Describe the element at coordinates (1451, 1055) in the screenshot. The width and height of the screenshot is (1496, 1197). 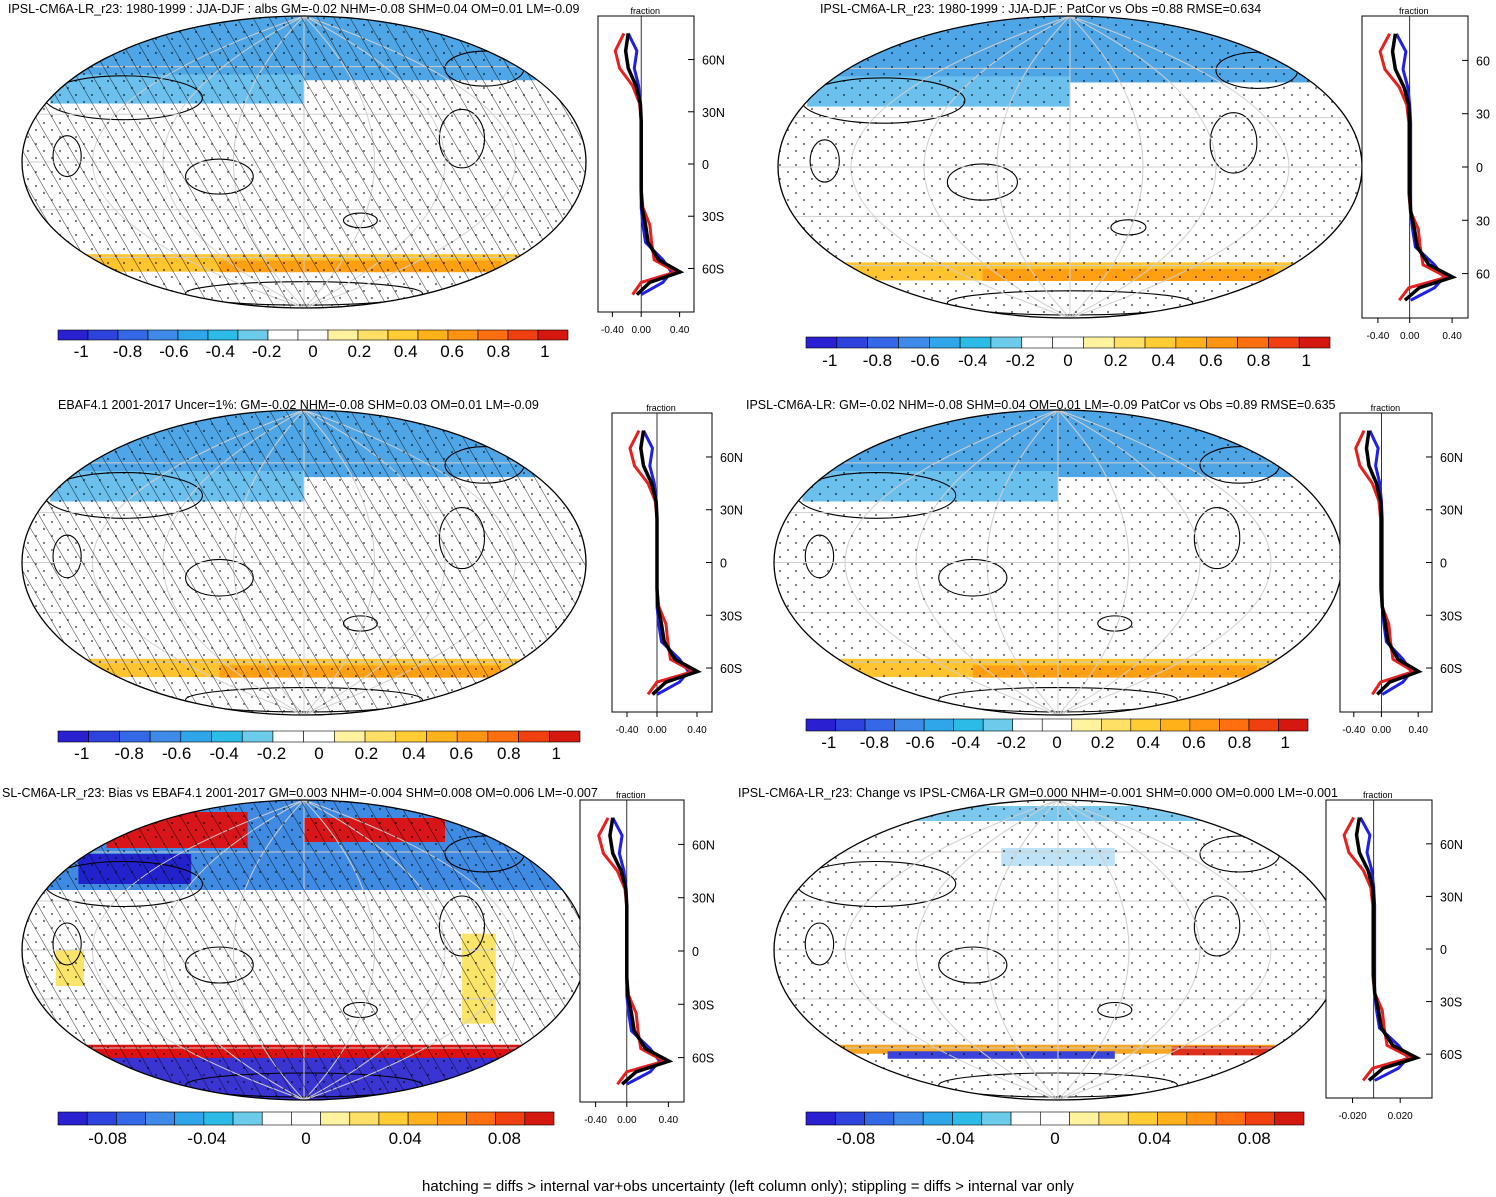
I see `profile-ytick-label: 60S` at that location.